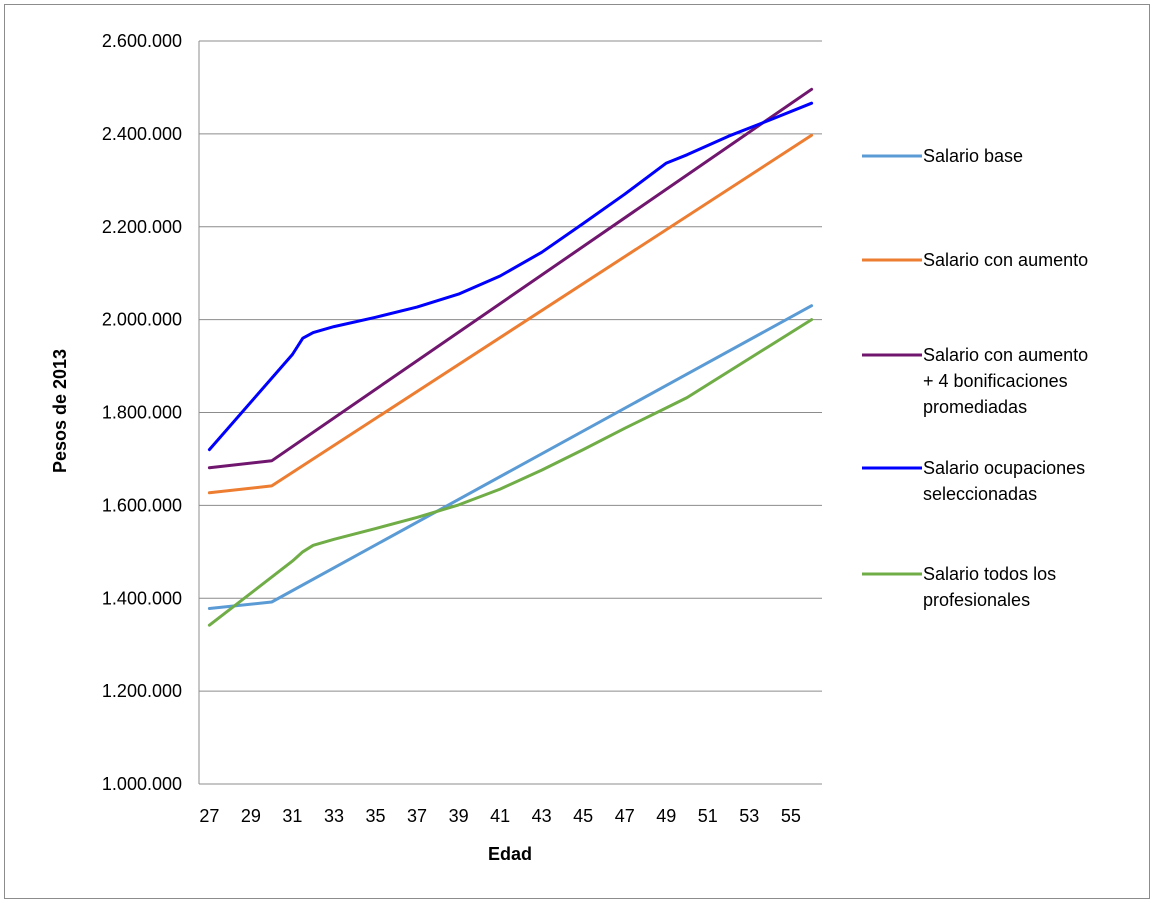 This screenshot has width=1154, height=903. I want to click on x-tick-label: 37, so click(417, 816).